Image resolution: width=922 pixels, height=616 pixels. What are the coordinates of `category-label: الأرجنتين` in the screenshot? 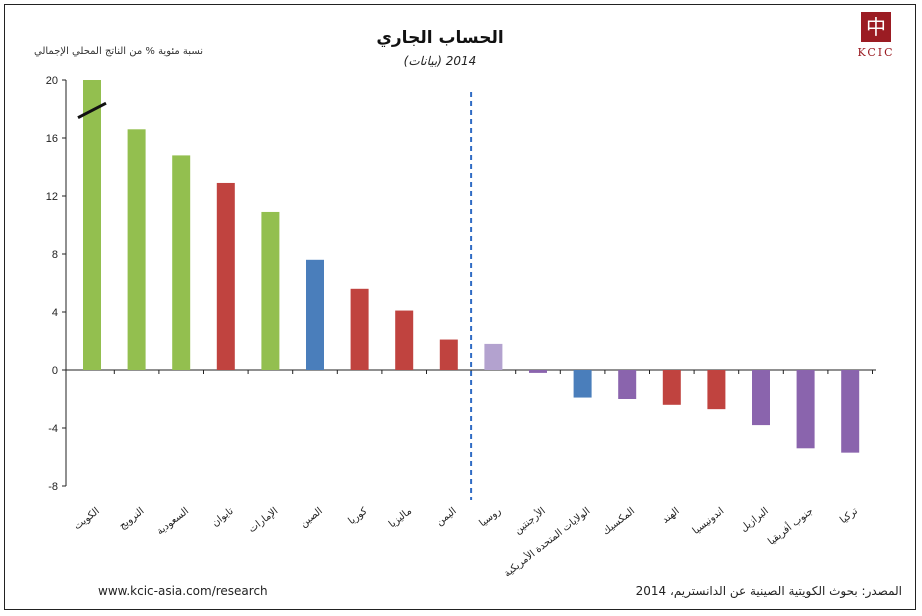 It's located at (529, 520).